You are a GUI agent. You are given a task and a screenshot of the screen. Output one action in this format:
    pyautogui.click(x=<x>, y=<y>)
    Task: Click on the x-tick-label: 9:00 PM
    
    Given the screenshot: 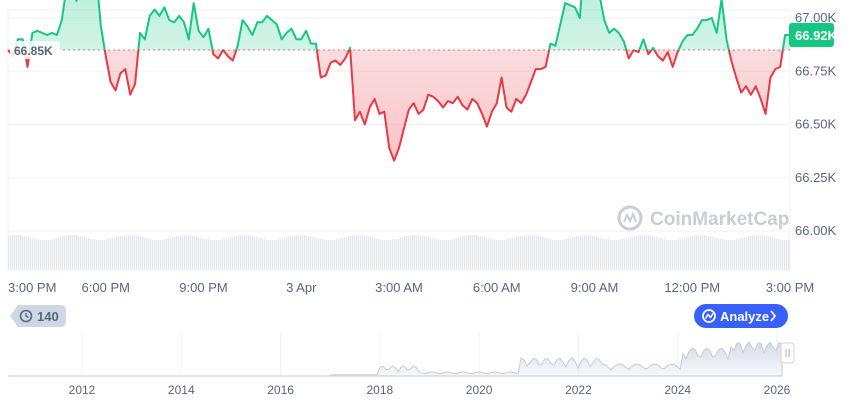 What is the action you would take?
    pyautogui.click(x=203, y=287)
    